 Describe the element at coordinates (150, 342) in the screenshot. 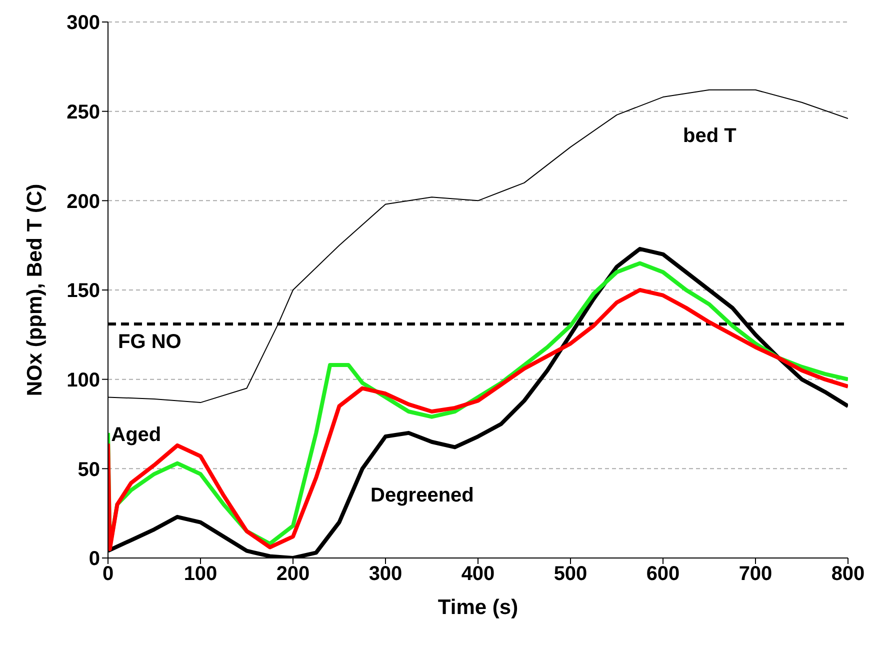

I see `ref-line-label: FG NO` at that location.